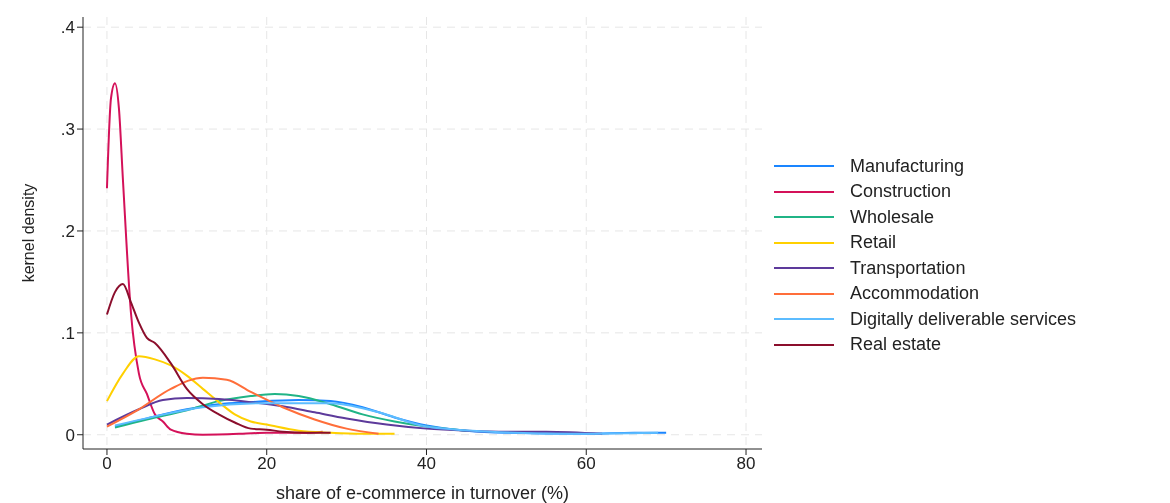 This screenshot has height=503, width=1170. What do you see at coordinates (586, 464) in the screenshot?
I see `x-tick-label: 60` at bounding box center [586, 464].